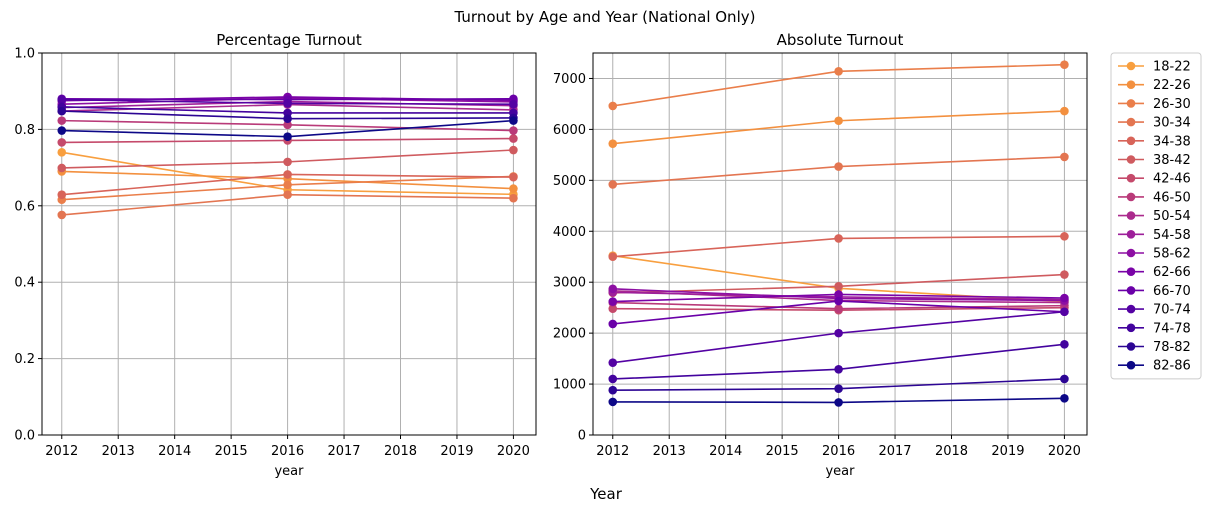 The image size is (1211, 511). I want to click on legend-item: 50-54, so click(1154, 216).